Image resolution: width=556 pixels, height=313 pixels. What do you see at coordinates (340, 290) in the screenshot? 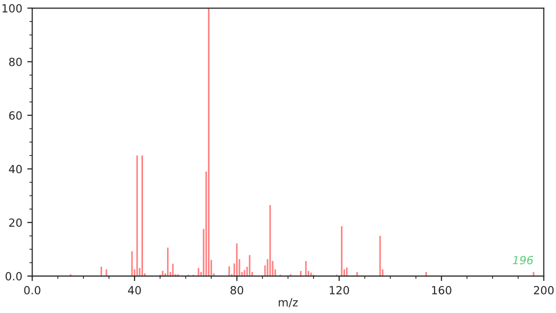
I see `x-tick-label: 120` at bounding box center [340, 290].